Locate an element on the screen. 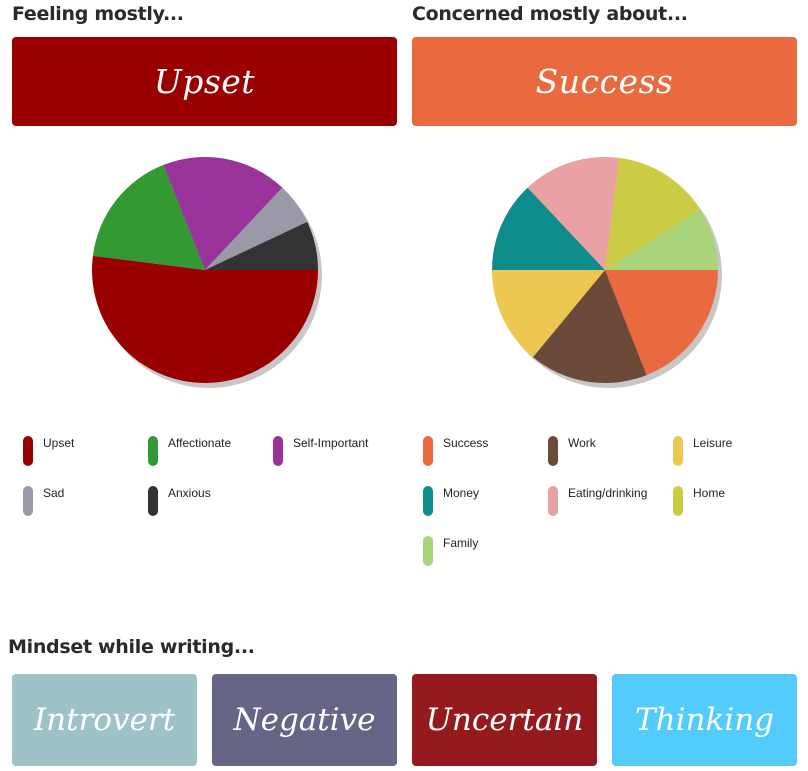 This screenshot has width=808, height=771. legend-label: Sad is located at coordinates (54, 493).